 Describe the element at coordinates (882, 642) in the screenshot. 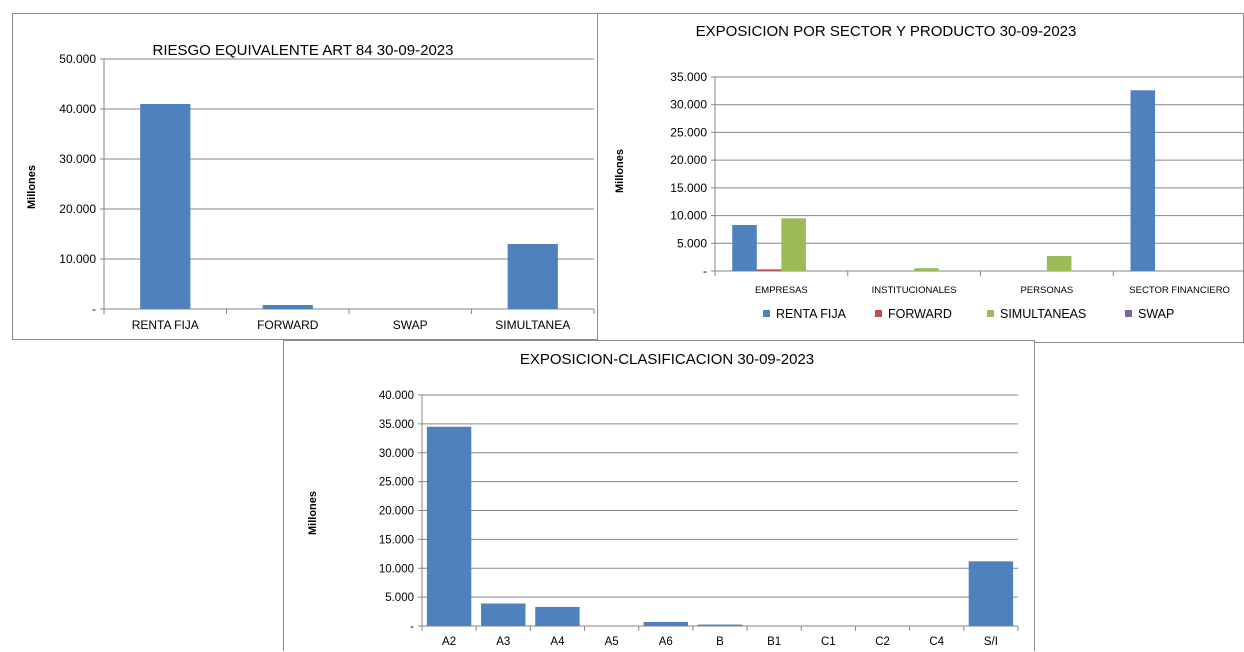

I see `x-tick-label: C2` at that location.